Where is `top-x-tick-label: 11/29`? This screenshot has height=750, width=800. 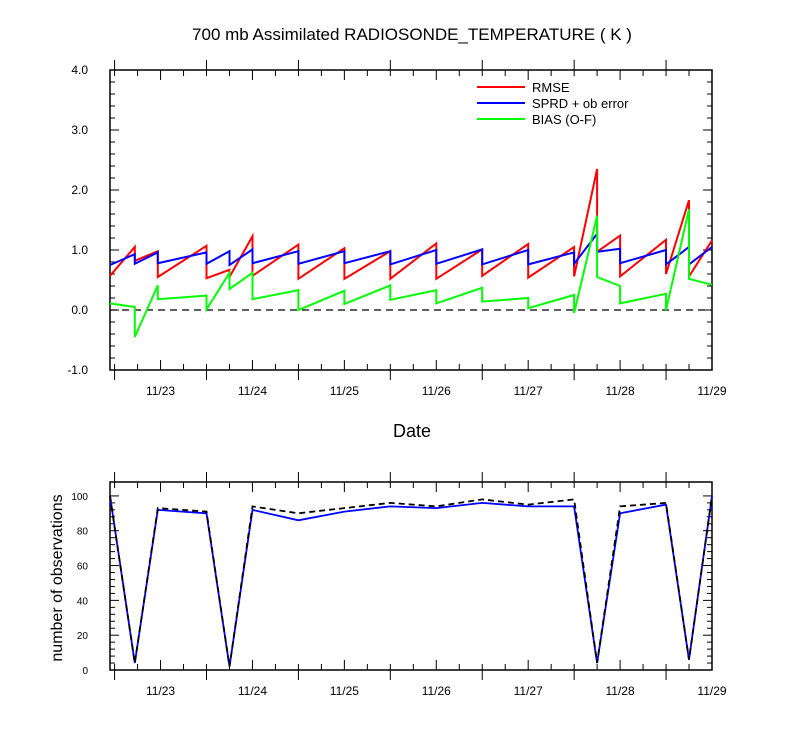
top-x-tick-label: 11/29 is located at coordinates (711, 391).